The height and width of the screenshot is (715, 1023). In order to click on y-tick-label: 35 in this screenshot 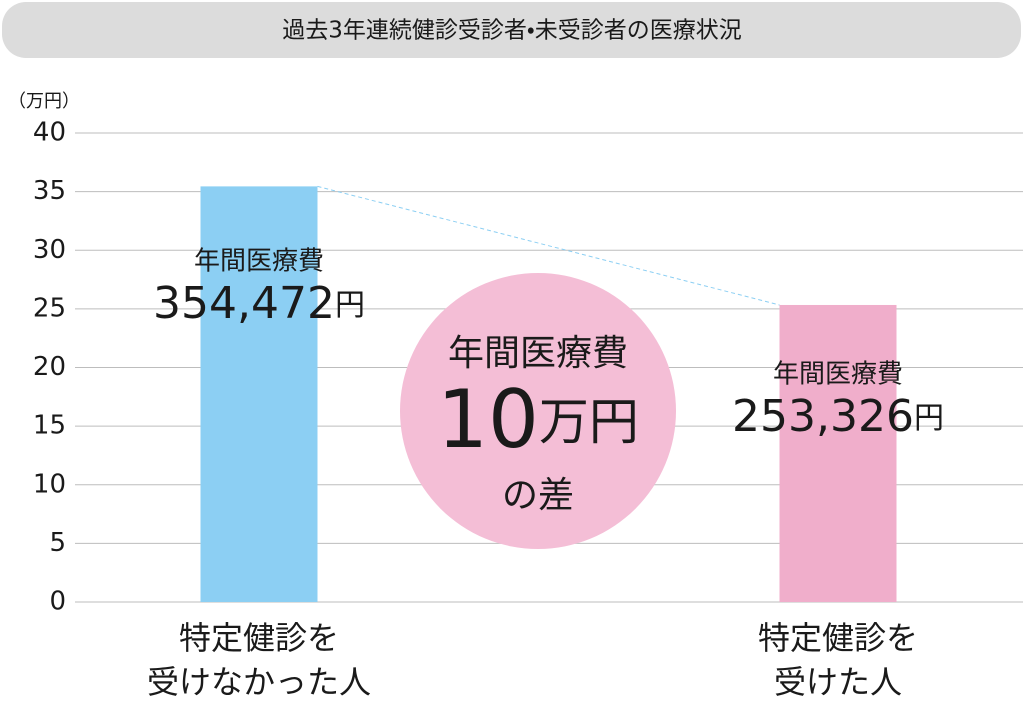, I will do `click(49, 191)`.